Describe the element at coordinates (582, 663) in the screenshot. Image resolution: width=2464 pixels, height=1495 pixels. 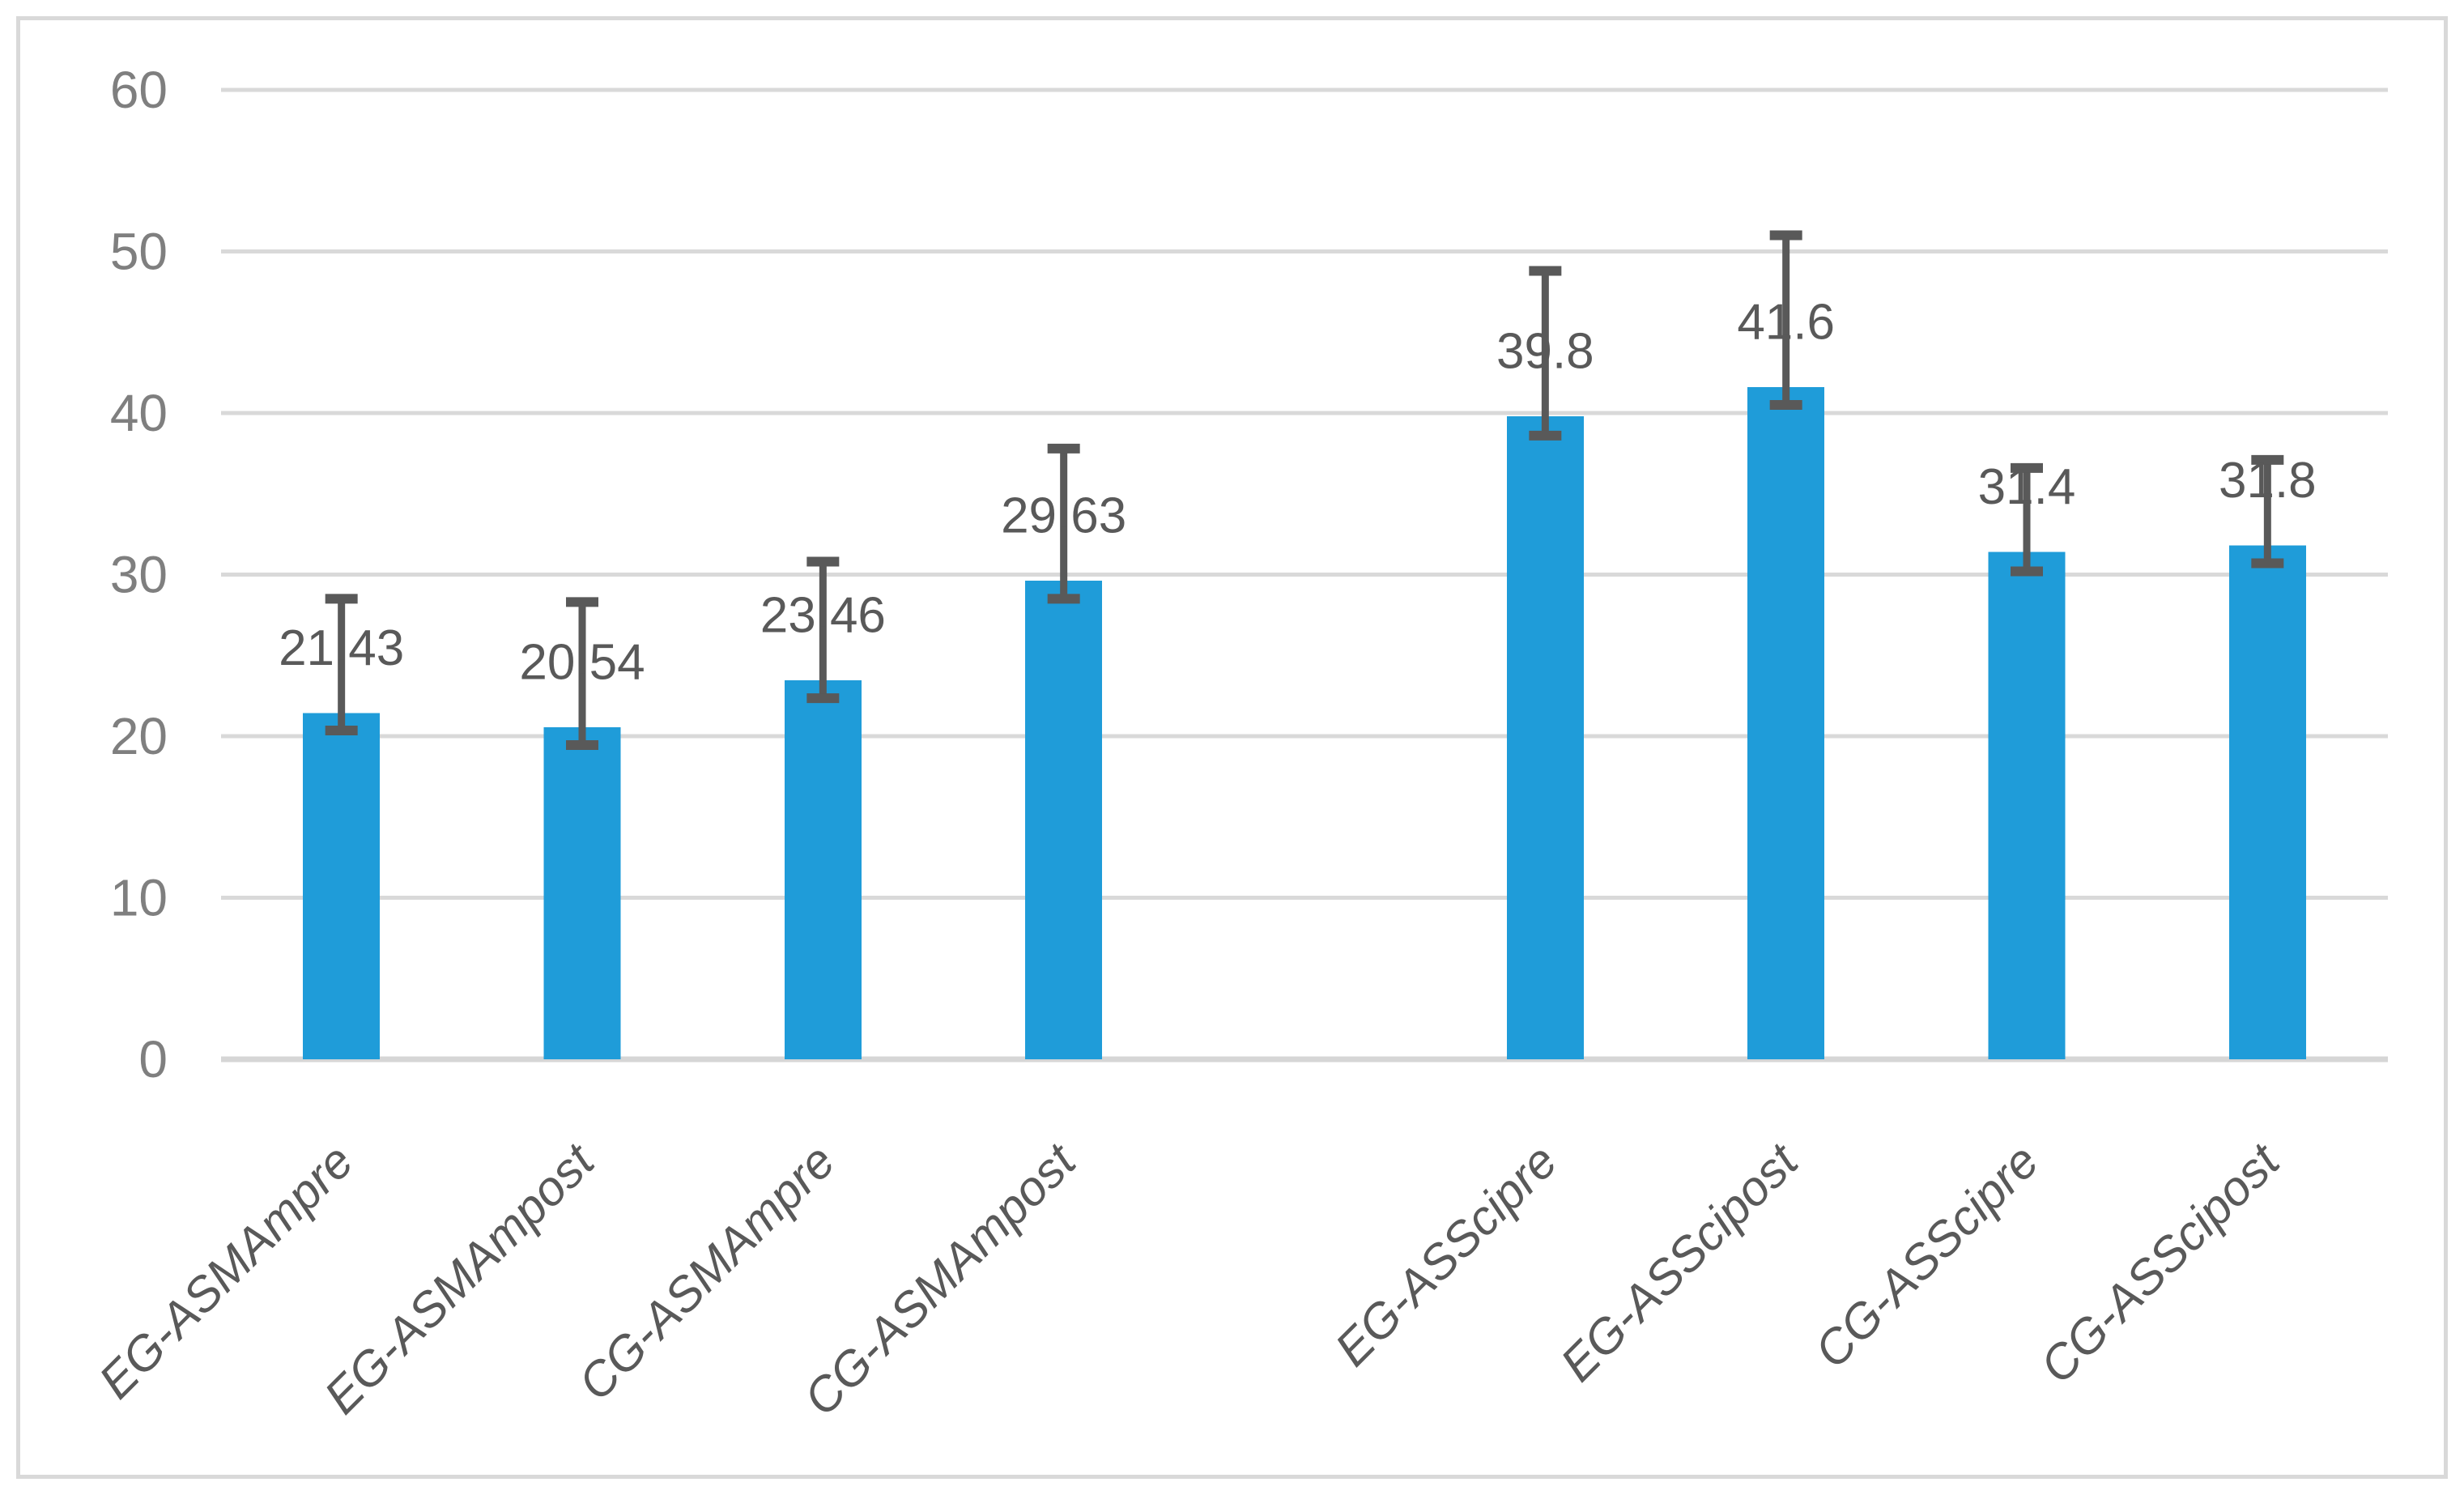
I see `bar-data-label: 20.54` at that location.